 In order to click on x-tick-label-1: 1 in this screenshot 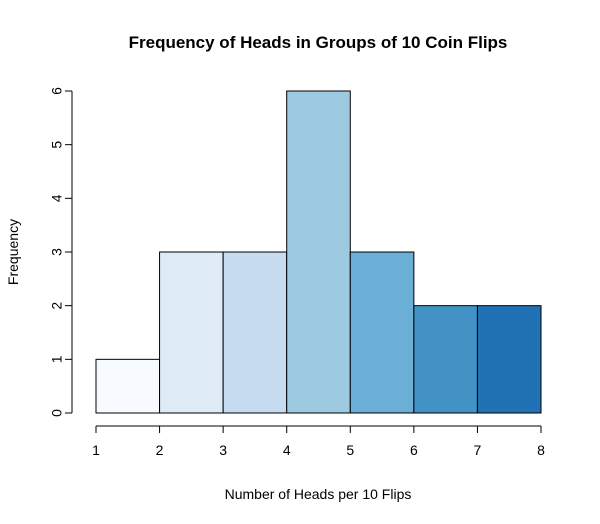, I will do `click(96, 450)`.